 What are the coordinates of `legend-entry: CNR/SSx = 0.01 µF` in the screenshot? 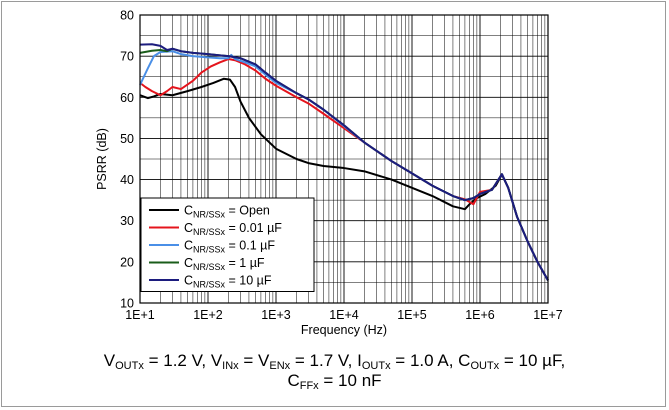 It's located at (233, 229).